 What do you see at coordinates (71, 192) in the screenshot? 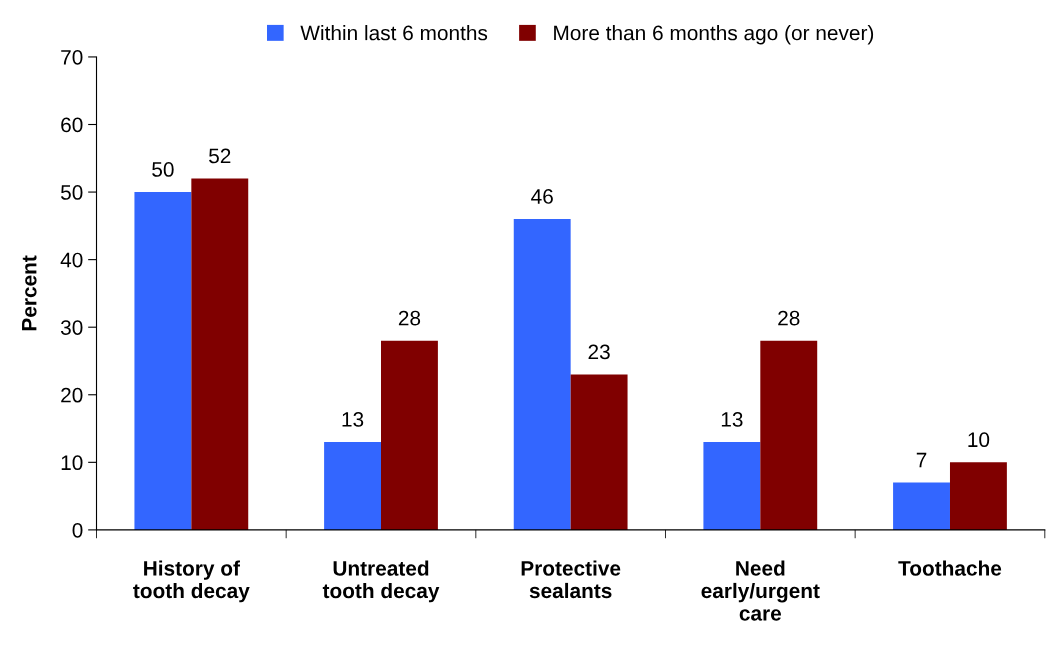
I see `y-tick-label: 50` at bounding box center [71, 192].